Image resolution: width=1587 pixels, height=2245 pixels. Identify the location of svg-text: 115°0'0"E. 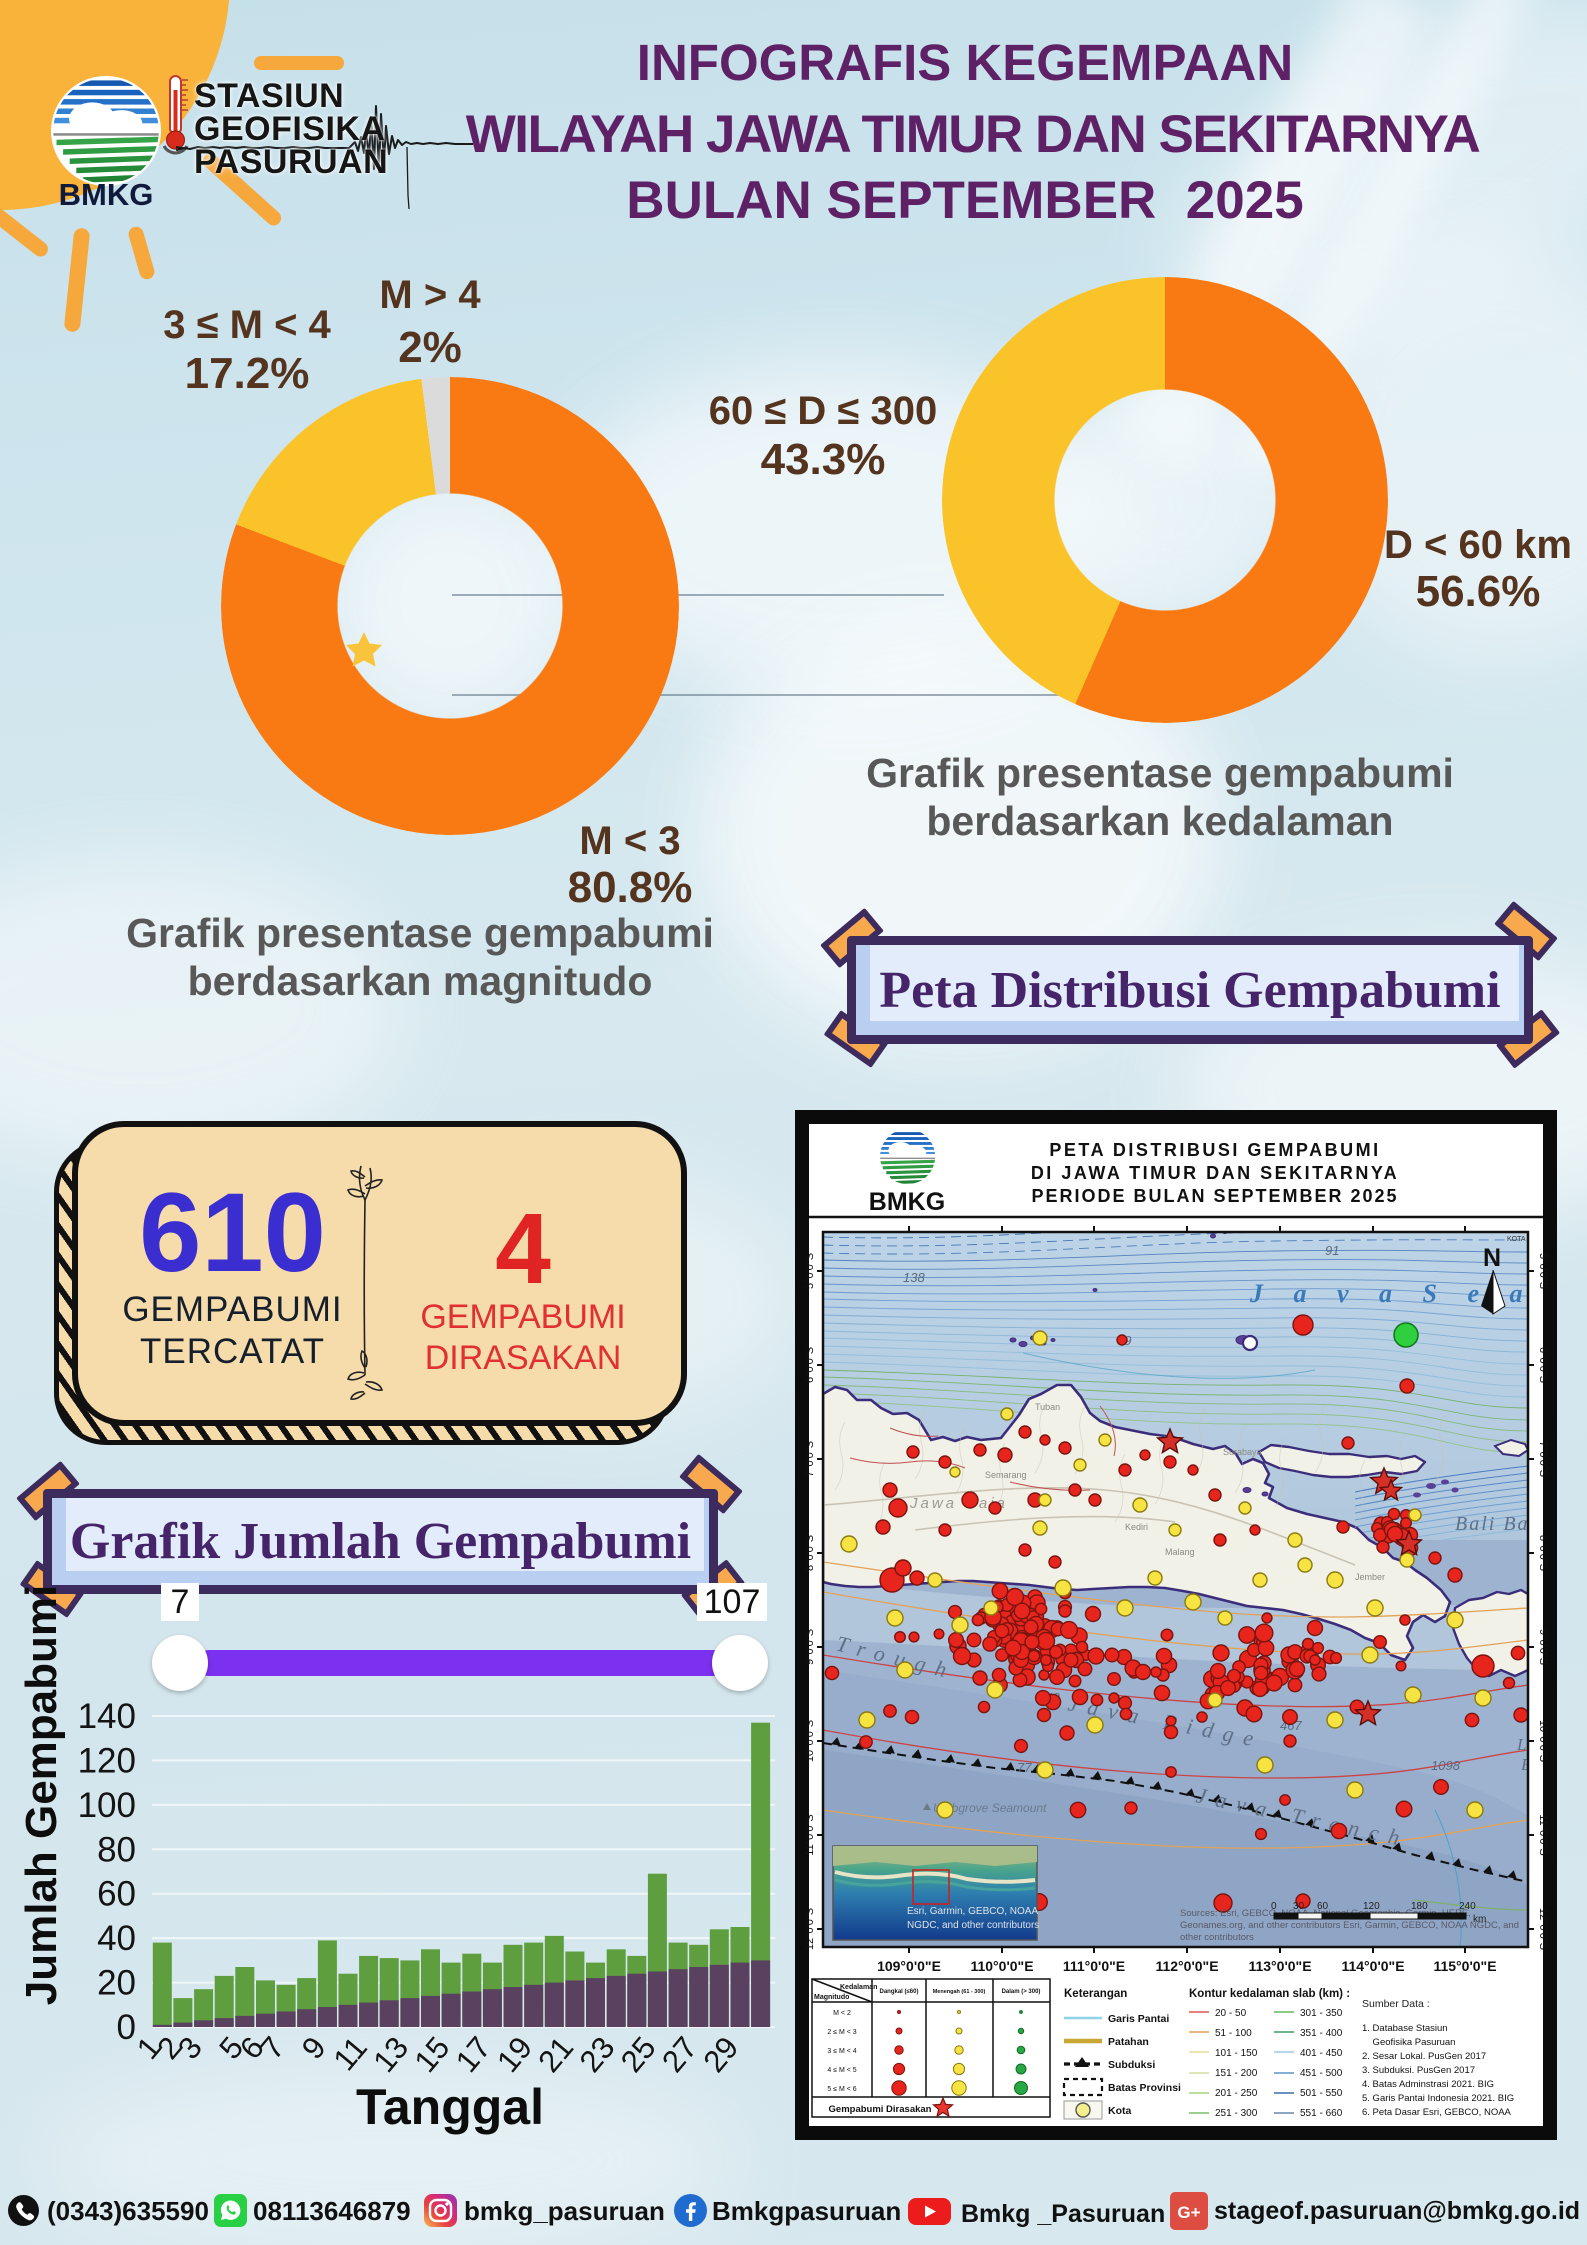
(1464, 1966).